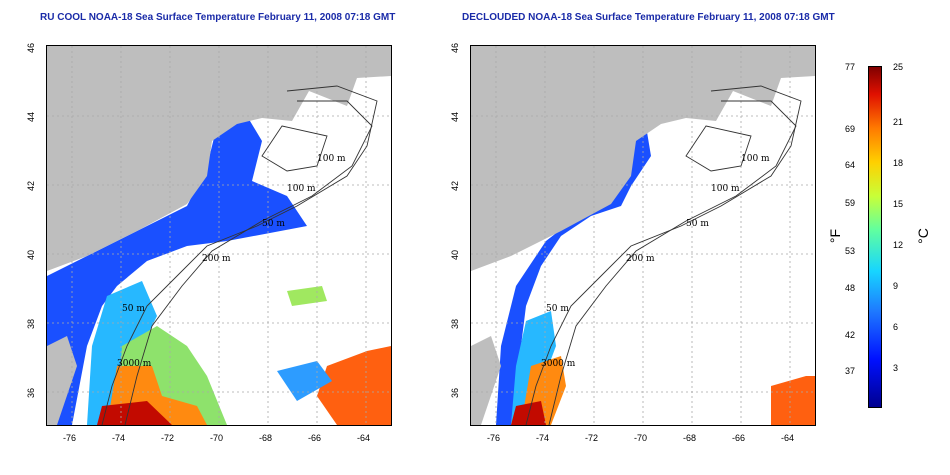 The height and width of the screenshot is (475, 950). What do you see at coordinates (850, 251) in the screenshot?
I see `f-tick: 53` at bounding box center [850, 251].